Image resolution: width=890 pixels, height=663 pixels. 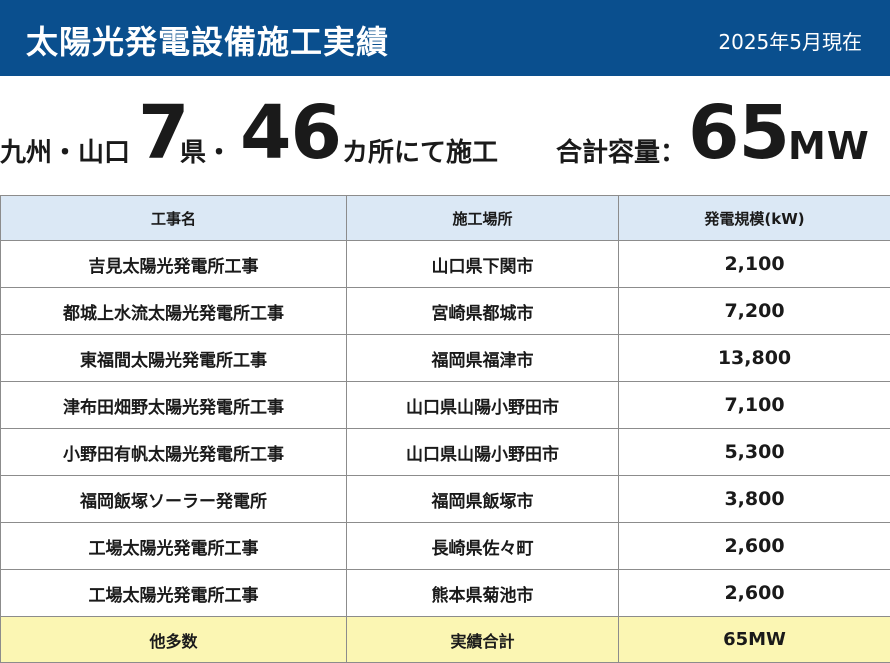 What do you see at coordinates (754, 452) in the screenshot?
I see `project-capacity: 5,300` at bounding box center [754, 452].